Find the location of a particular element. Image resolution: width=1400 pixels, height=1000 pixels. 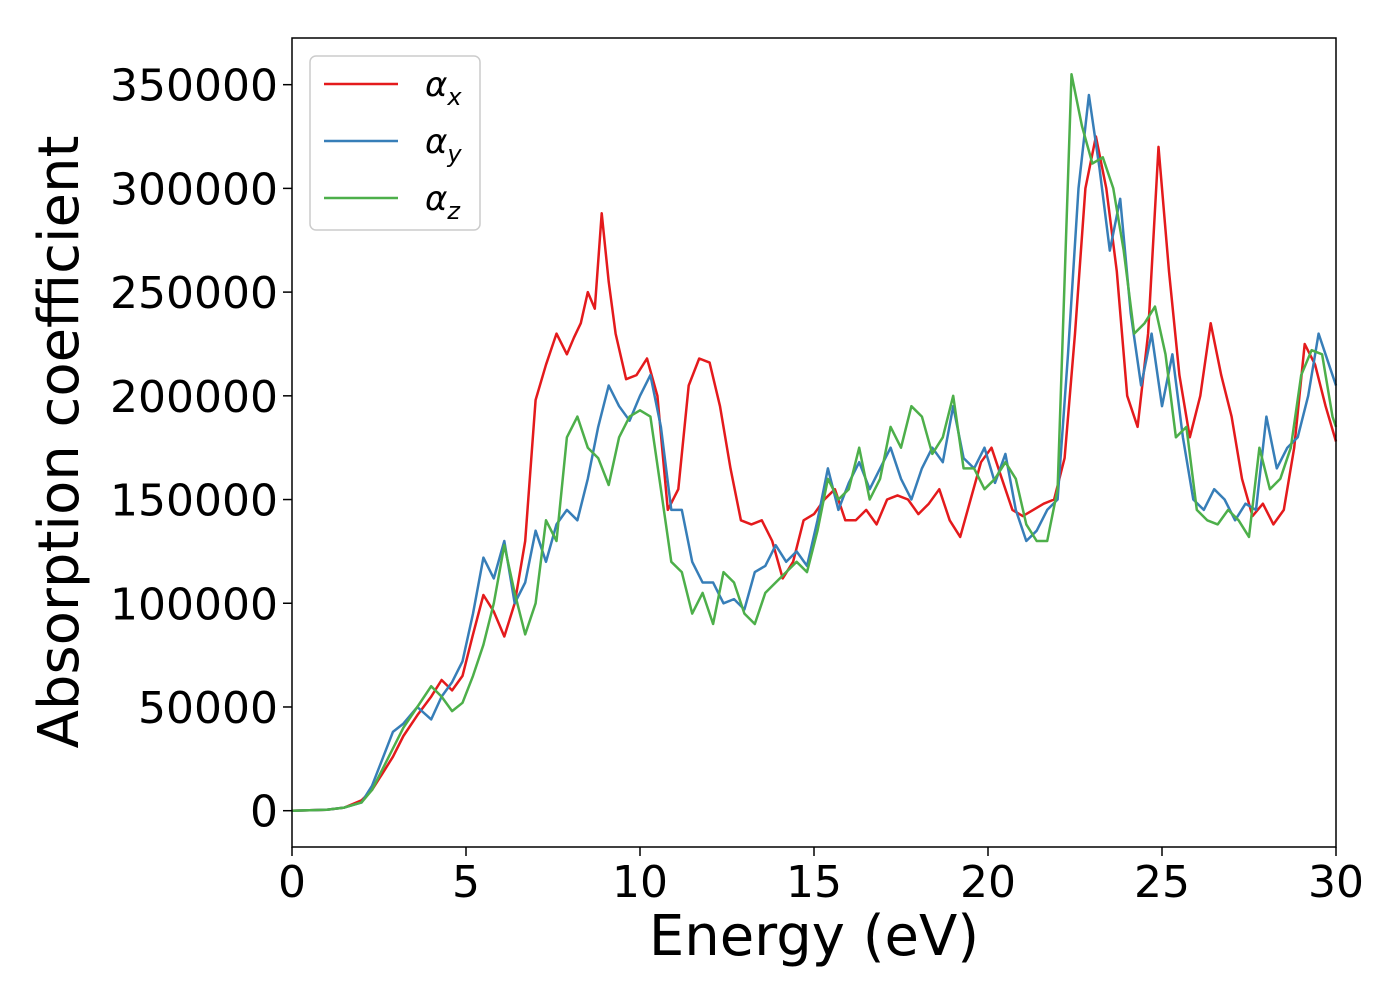

x-tick-label: 30 is located at coordinates (1336, 882).